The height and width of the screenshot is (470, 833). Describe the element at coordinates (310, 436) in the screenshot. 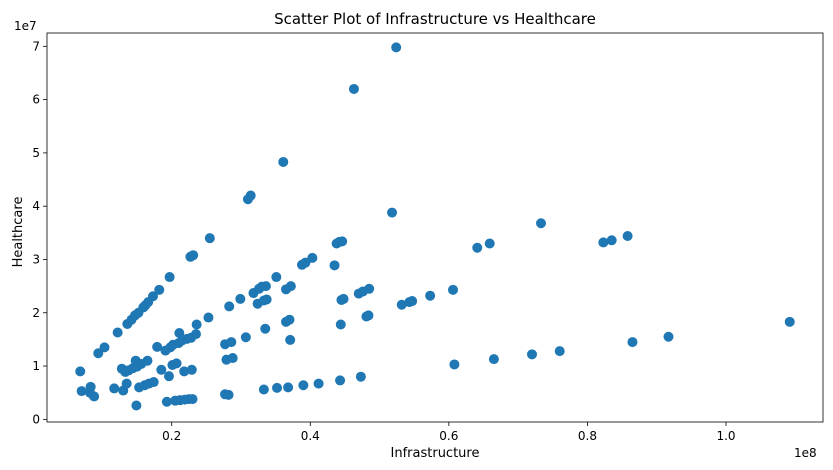

I see `x-tick-label: 0.4` at that location.